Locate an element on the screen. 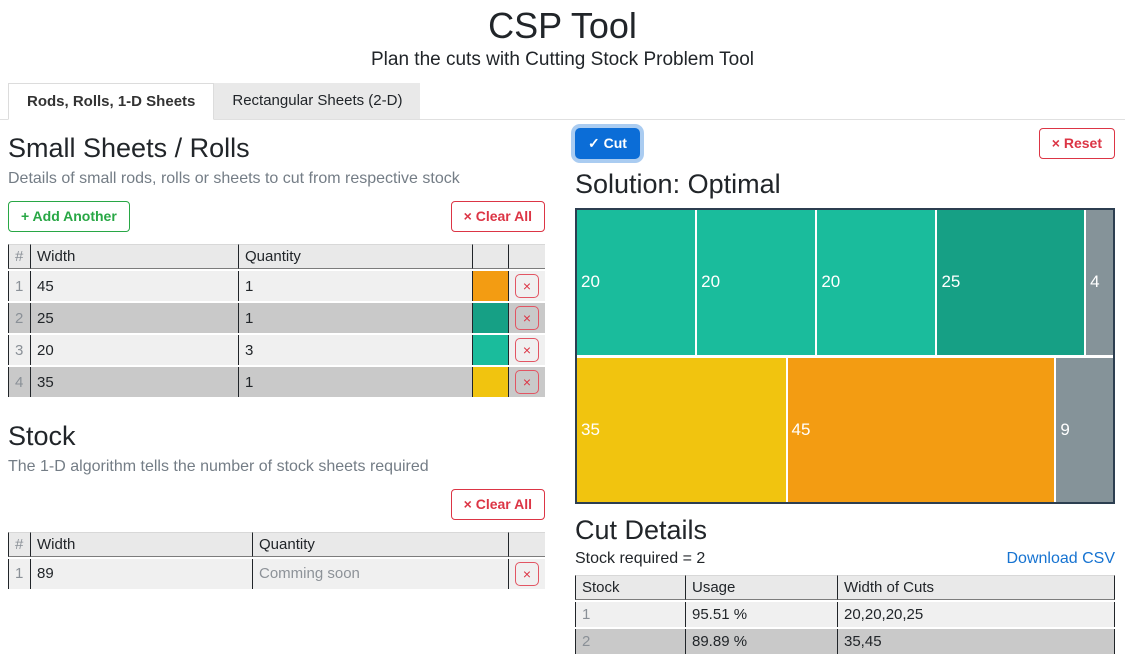 The height and width of the screenshot is (656, 1125). stock-toolbar: × Clear All is located at coordinates (276, 504).